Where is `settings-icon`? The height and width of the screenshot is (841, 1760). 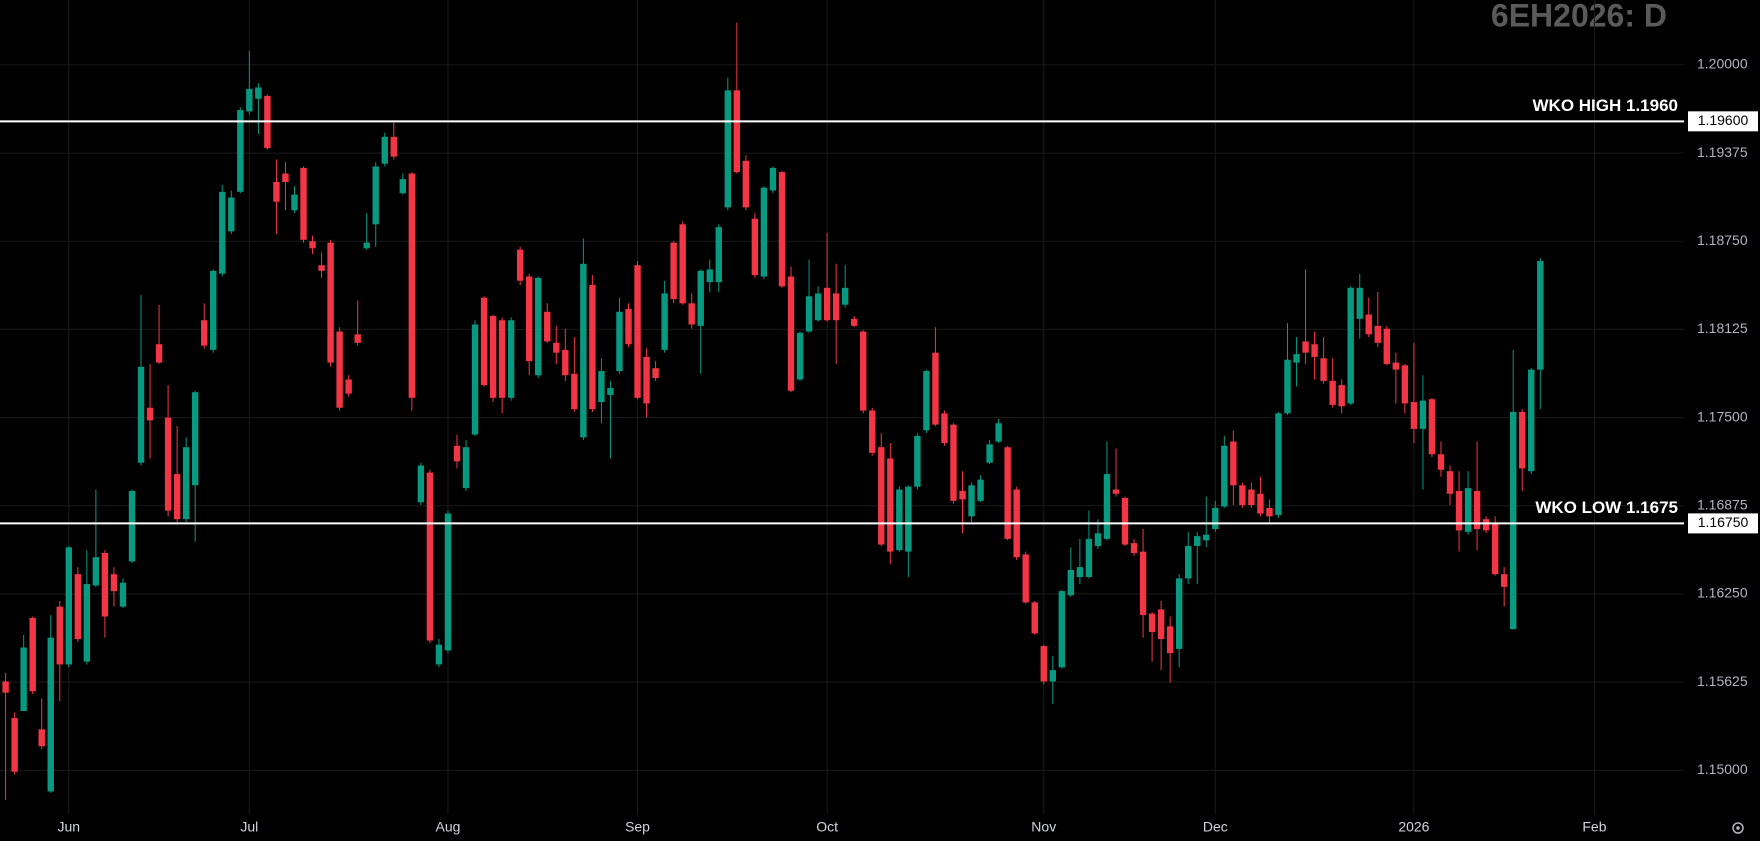 settings-icon is located at coordinates (1738, 828).